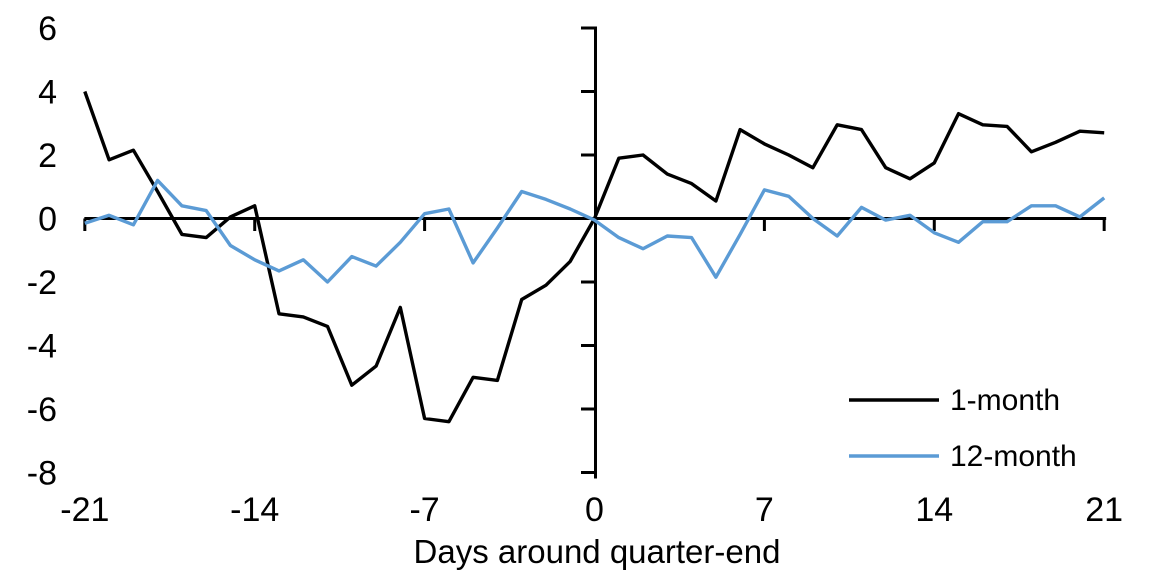 The width and height of the screenshot is (1152, 584). What do you see at coordinates (764, 510) in the screenshot?
I see `x-tick-label: 7` at bounding box center [764, 510].